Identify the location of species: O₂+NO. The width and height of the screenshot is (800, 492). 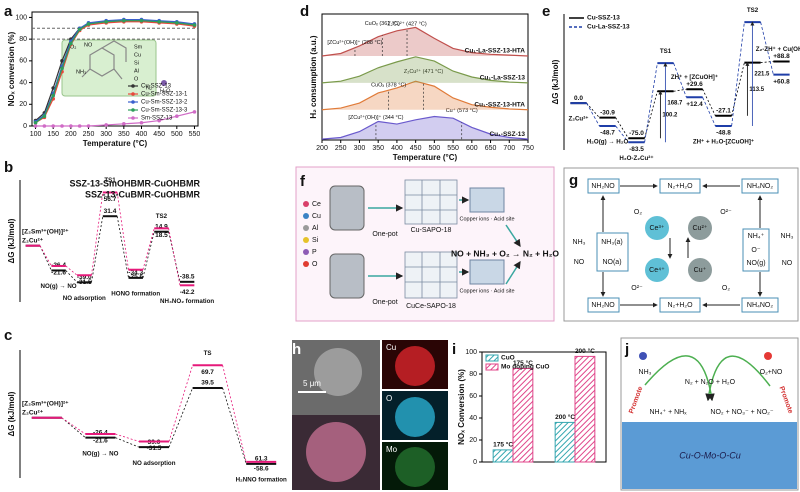
(771, 372).